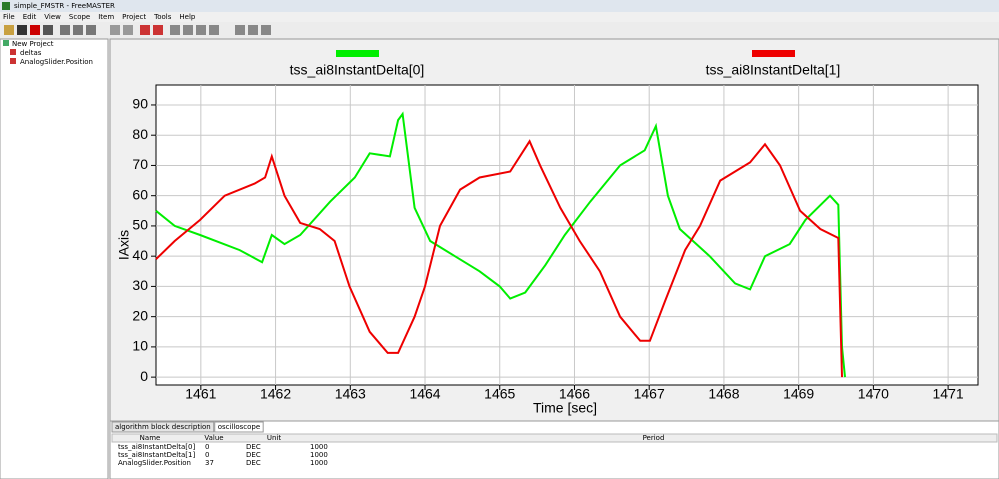 This screenshot has width=999, height=479. What do you see at coordinates (948, 394) in the screenshot?
I see `x-tick-label: 1471` at bounding box center [948, 394].